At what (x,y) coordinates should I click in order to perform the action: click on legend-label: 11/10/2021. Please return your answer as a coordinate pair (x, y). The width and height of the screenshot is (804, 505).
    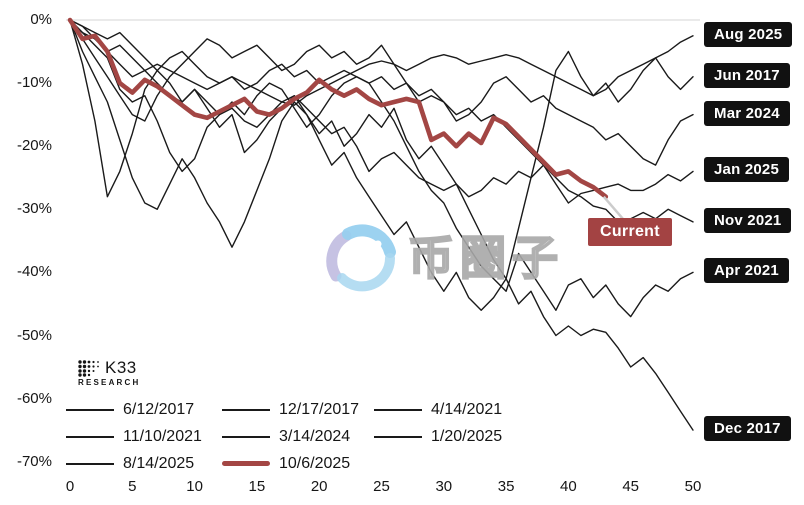
    Looking at the image, I should click on (162, 436).